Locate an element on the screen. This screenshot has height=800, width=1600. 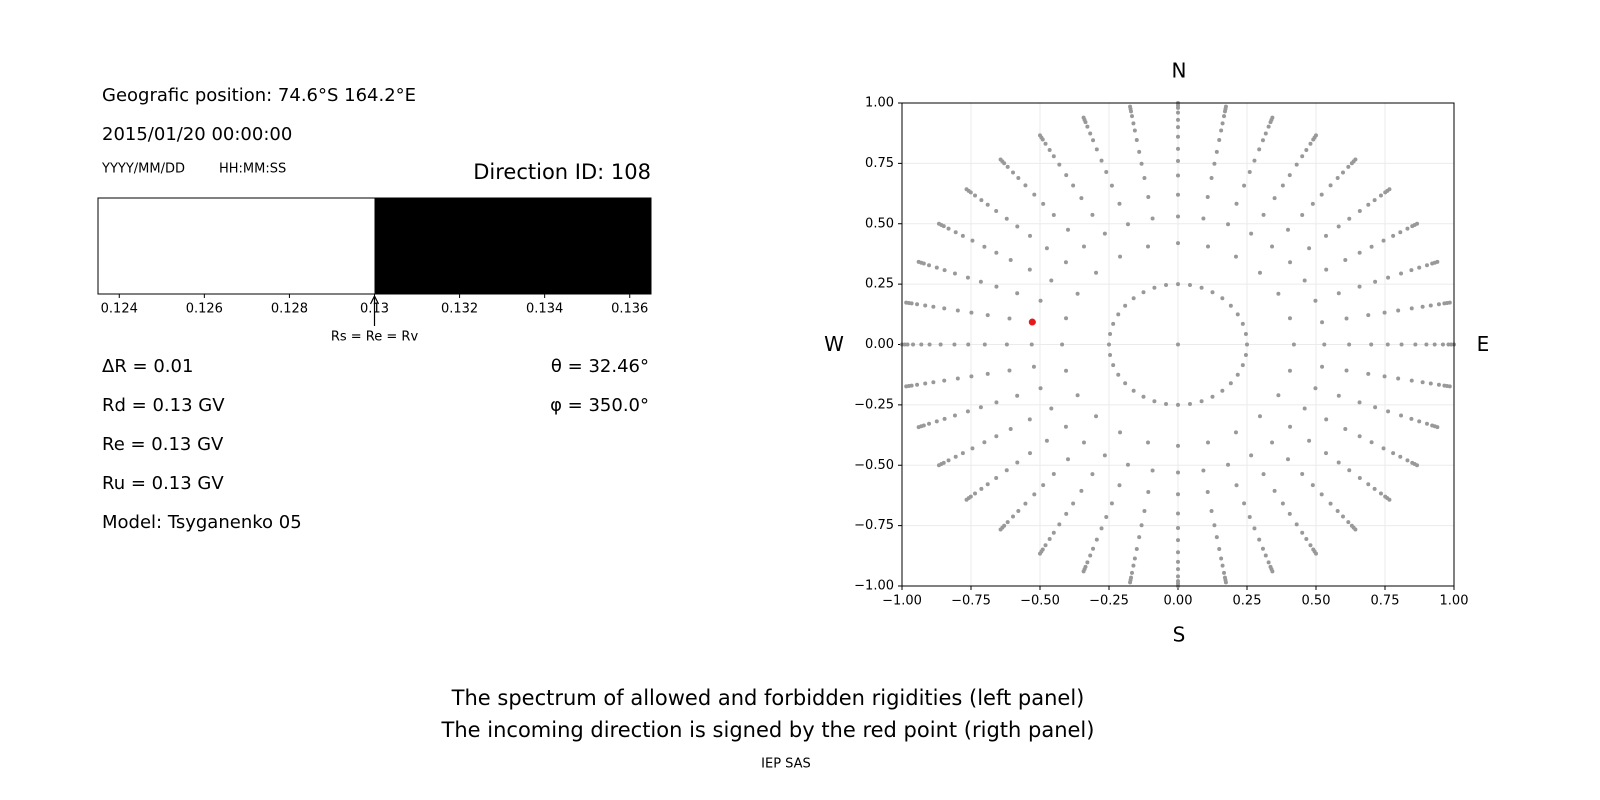
ru: Ru = 0.13 GV is located at coordinates (163, 483).